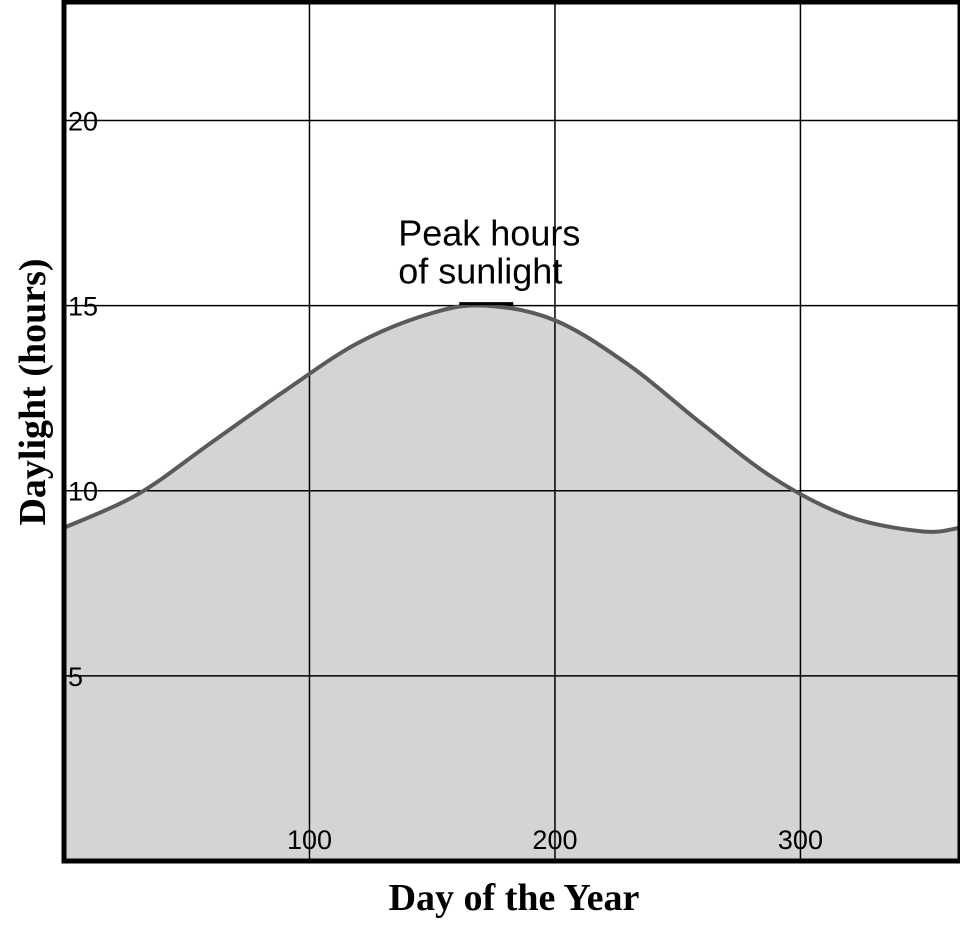 The width and height of the screenshot is (960, 926). Describe the element at coordinates (800, 840) in the screenshot. I see `x-tick-label: 300` at that location.